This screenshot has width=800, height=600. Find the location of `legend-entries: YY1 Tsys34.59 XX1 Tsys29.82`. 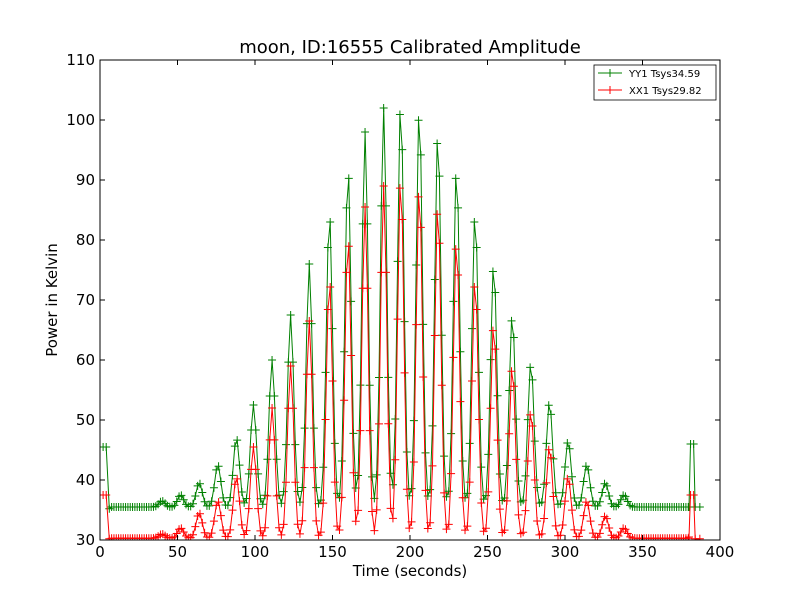

legend-entries: YY1 Tsys34.59 XX1 Tsys29.82 is located at coordinates (650, 83).